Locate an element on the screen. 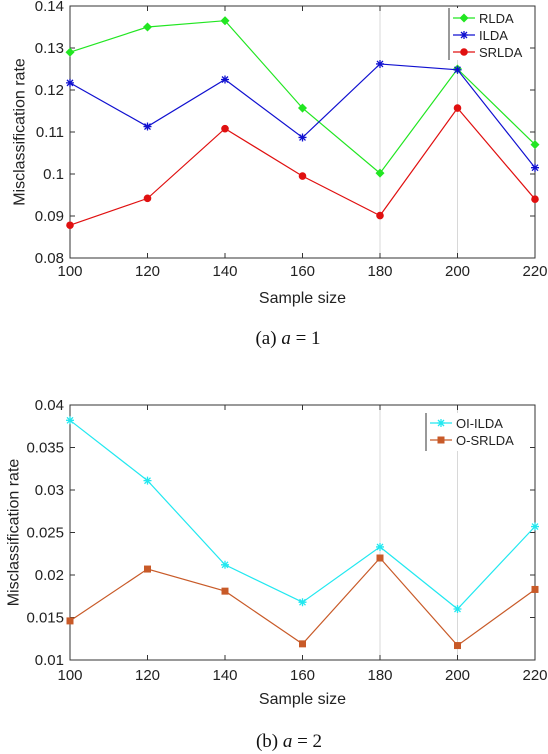 This screenshot has height=754, width=548. legend: RLDA ILDA SRLDA is located at coordinates (488, 34).